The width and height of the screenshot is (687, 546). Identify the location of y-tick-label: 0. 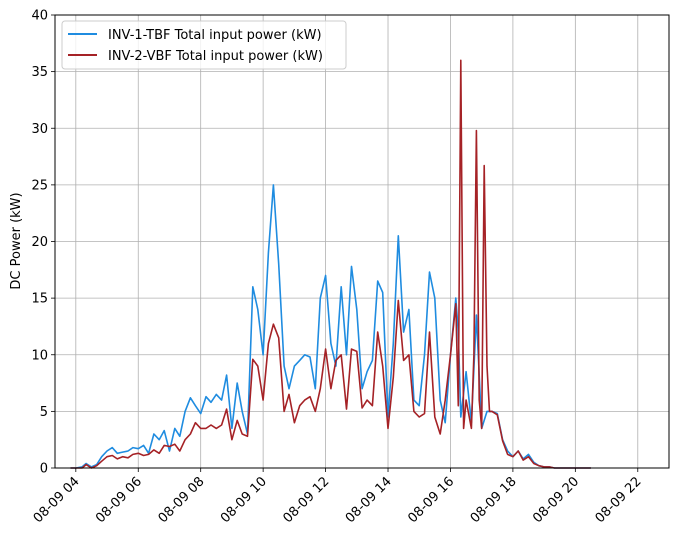
(44, 469).